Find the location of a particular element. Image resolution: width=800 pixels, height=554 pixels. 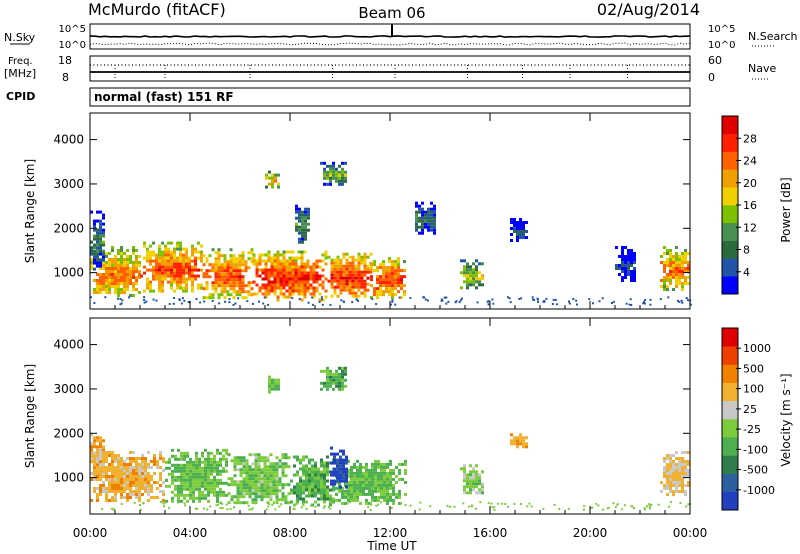

nave-label: Nave is located at coordinates (762, 68).